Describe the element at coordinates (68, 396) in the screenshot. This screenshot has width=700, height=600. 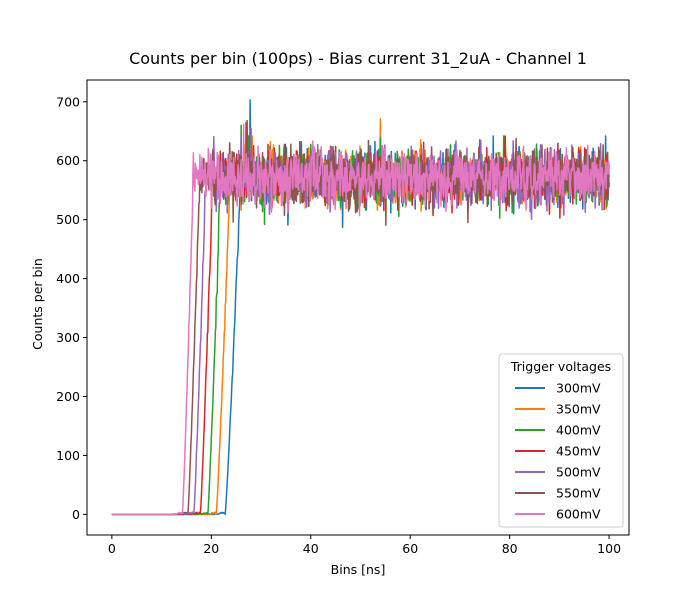
I see `y-tick-label: 200` at that location.